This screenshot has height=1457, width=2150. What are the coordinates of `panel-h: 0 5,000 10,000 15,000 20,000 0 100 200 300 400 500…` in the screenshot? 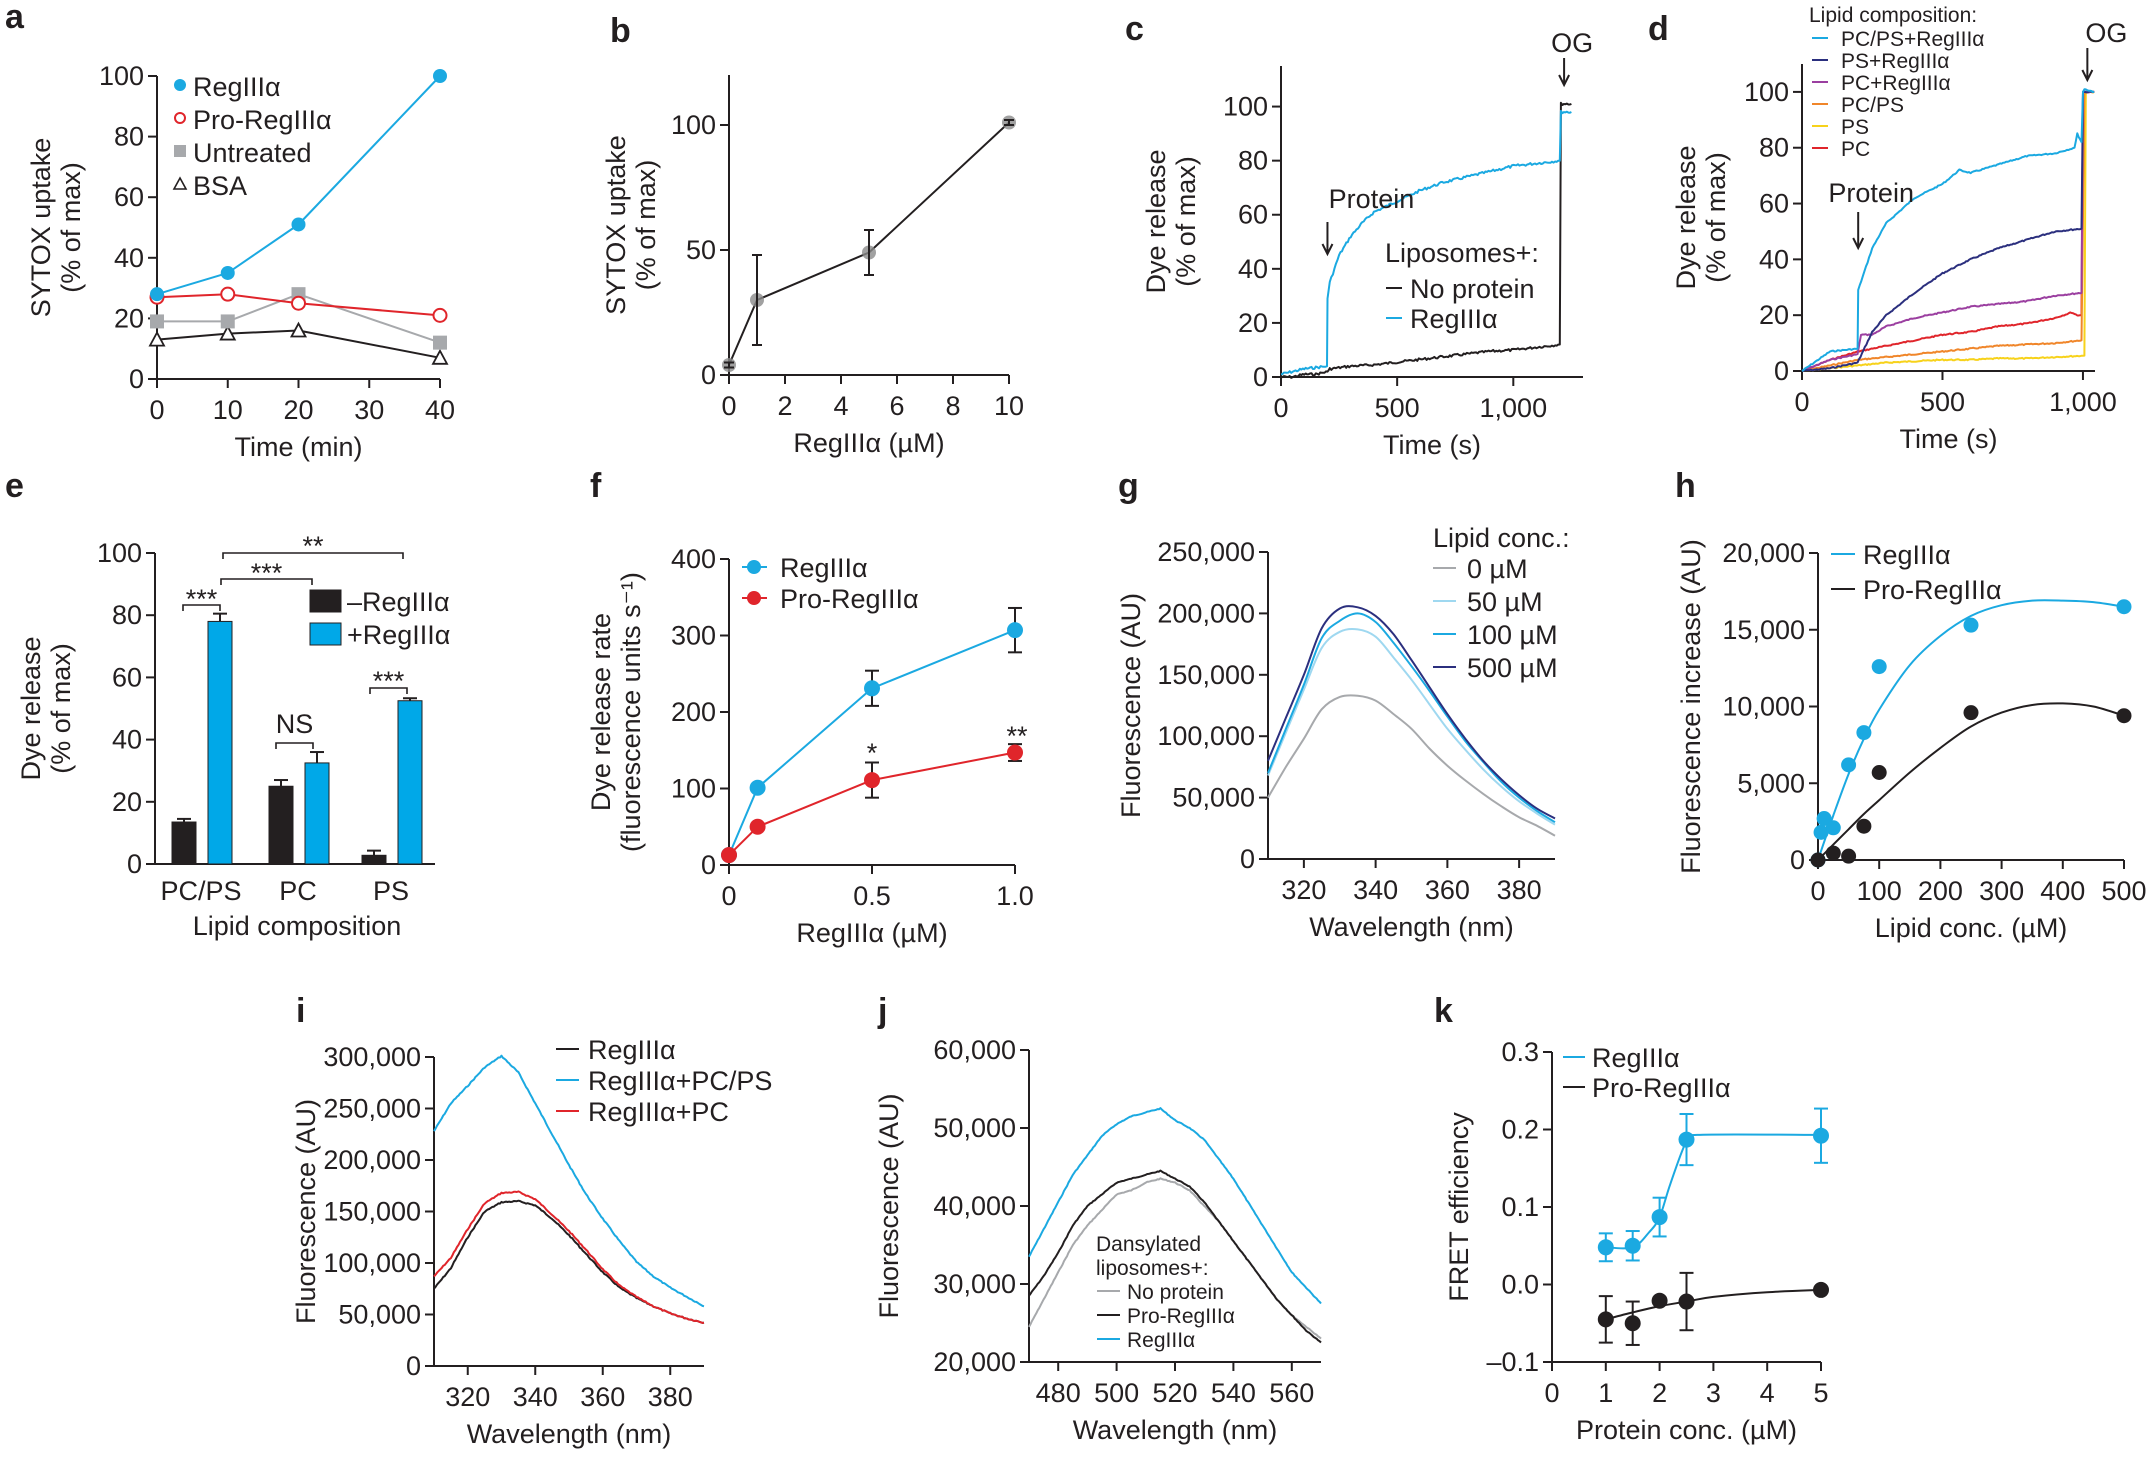 It's located at (1911, 740).